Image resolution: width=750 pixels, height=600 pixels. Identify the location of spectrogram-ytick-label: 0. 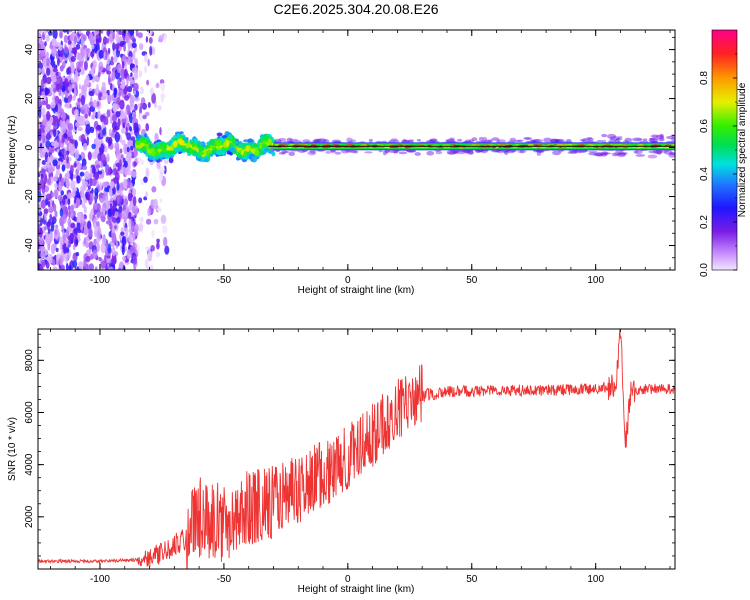
(29, 147).